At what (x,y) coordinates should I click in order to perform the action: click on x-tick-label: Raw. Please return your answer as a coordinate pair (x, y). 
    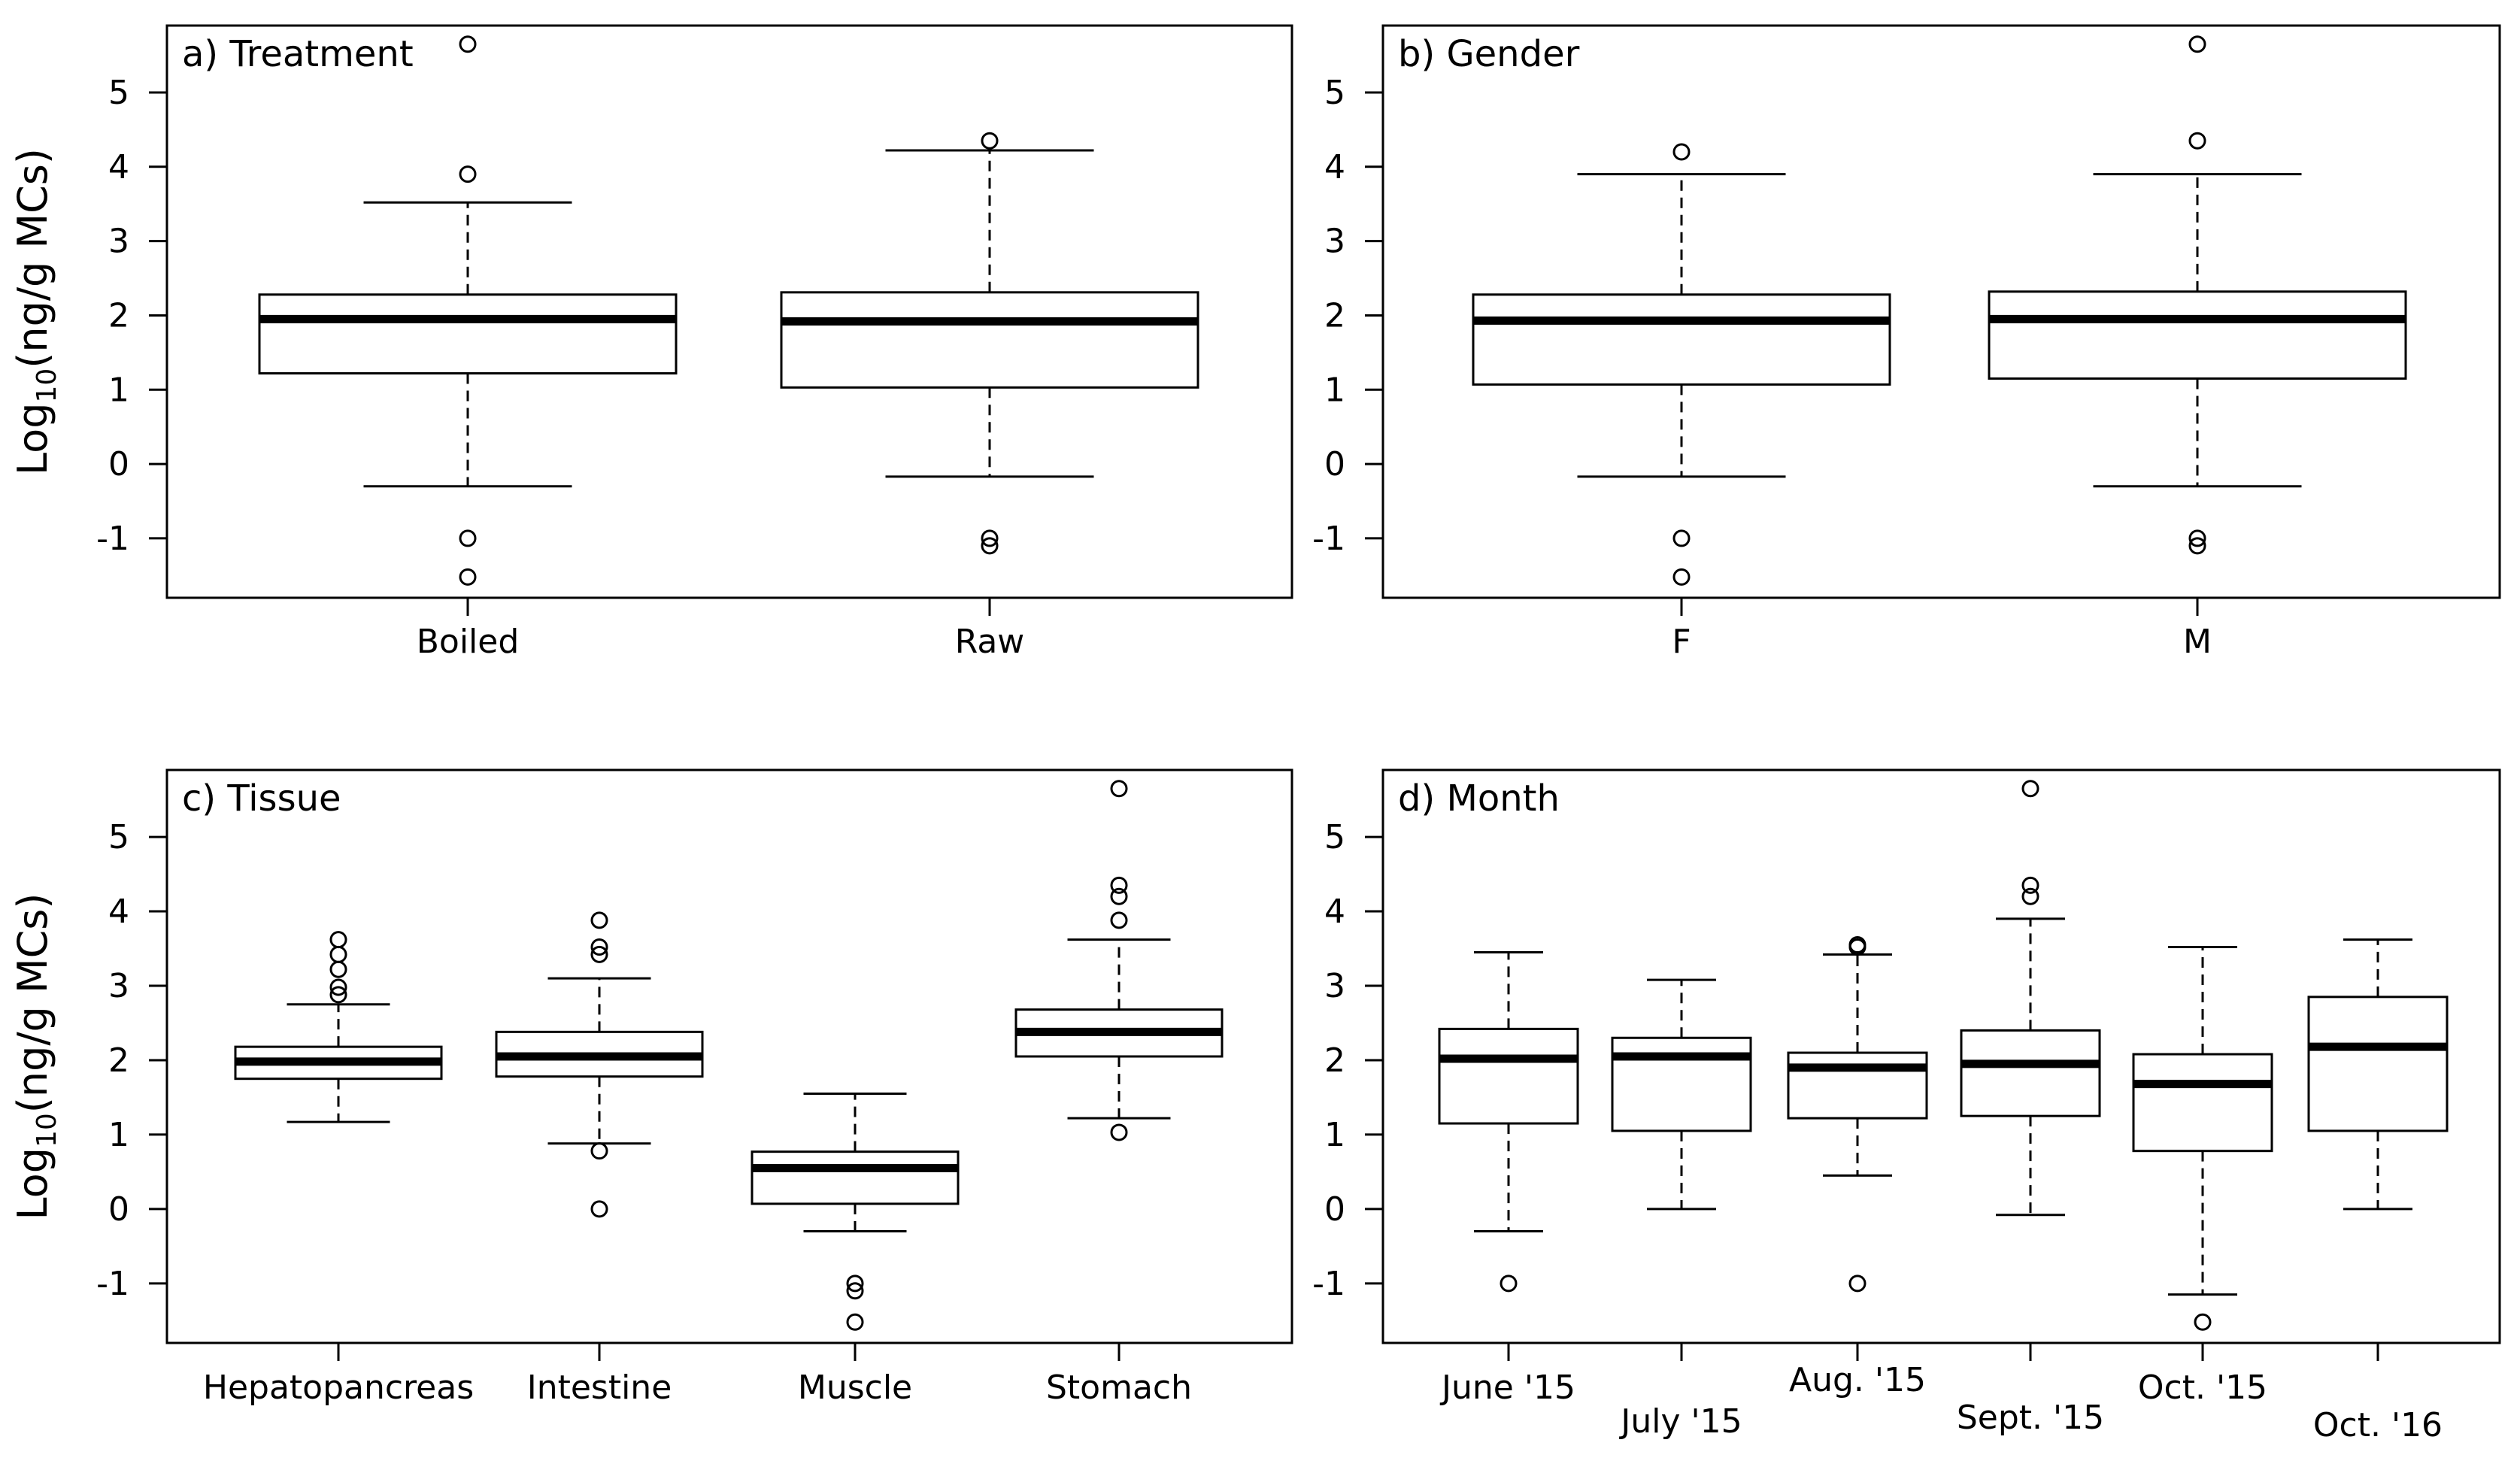
    Looking at the image, I should click on (990, 642).